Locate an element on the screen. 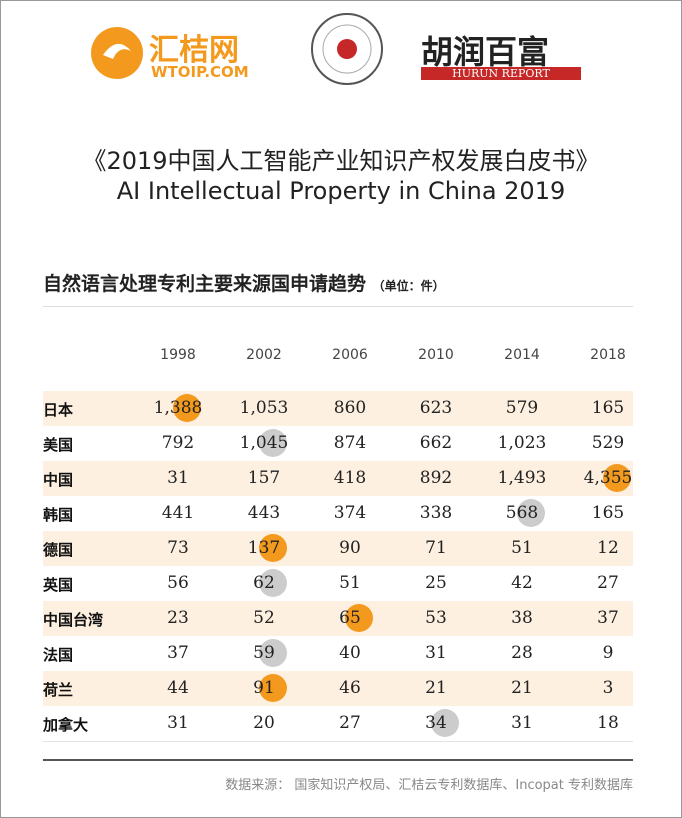  logo-hurun: 胡润百富 is located at coordinates (485, 52).